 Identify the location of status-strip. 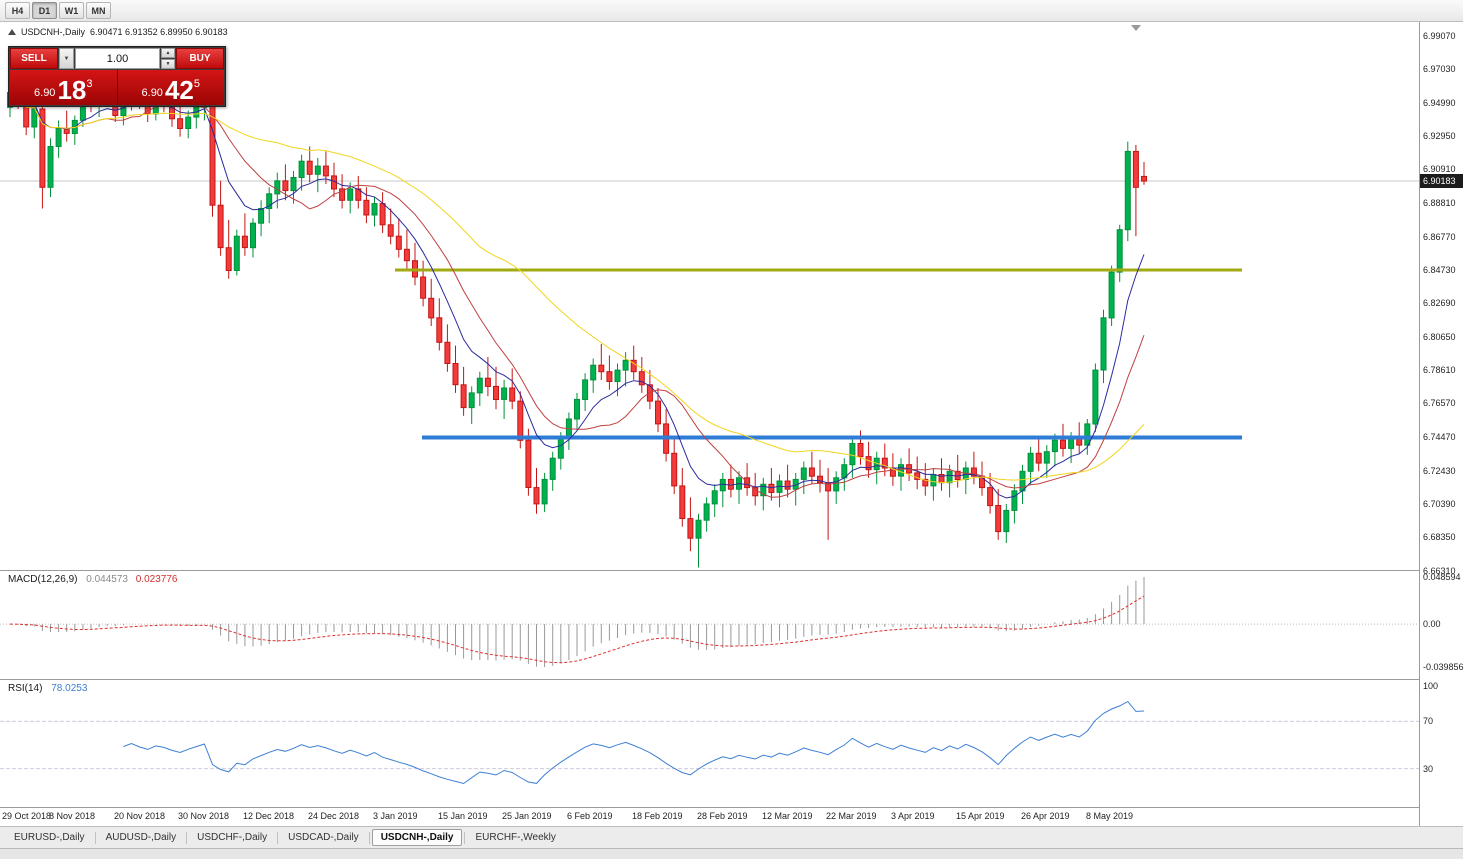
(731, 853).